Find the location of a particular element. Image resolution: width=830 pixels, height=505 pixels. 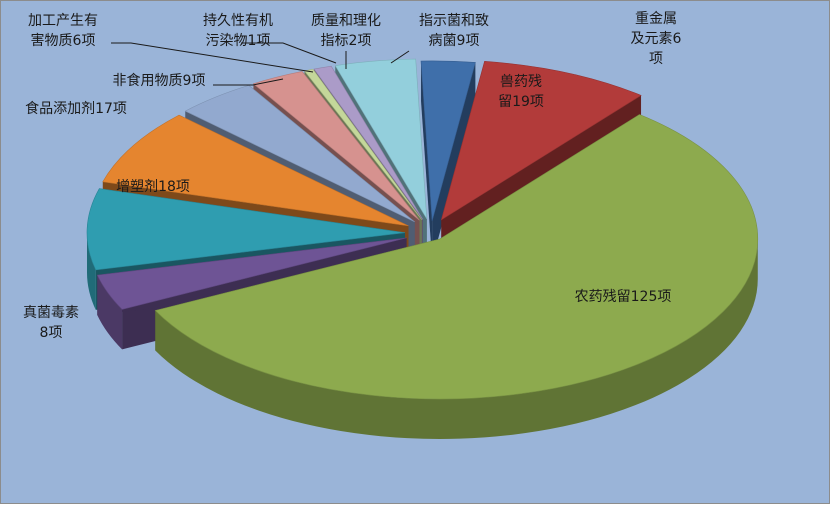

slice-10-label: 指示菌和致病菌9项 is located at coordinates (454, 31).